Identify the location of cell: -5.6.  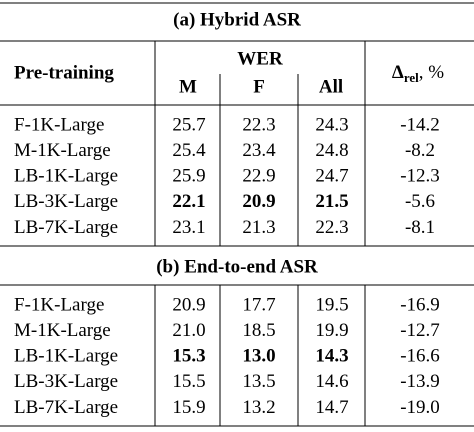
(420, 201).